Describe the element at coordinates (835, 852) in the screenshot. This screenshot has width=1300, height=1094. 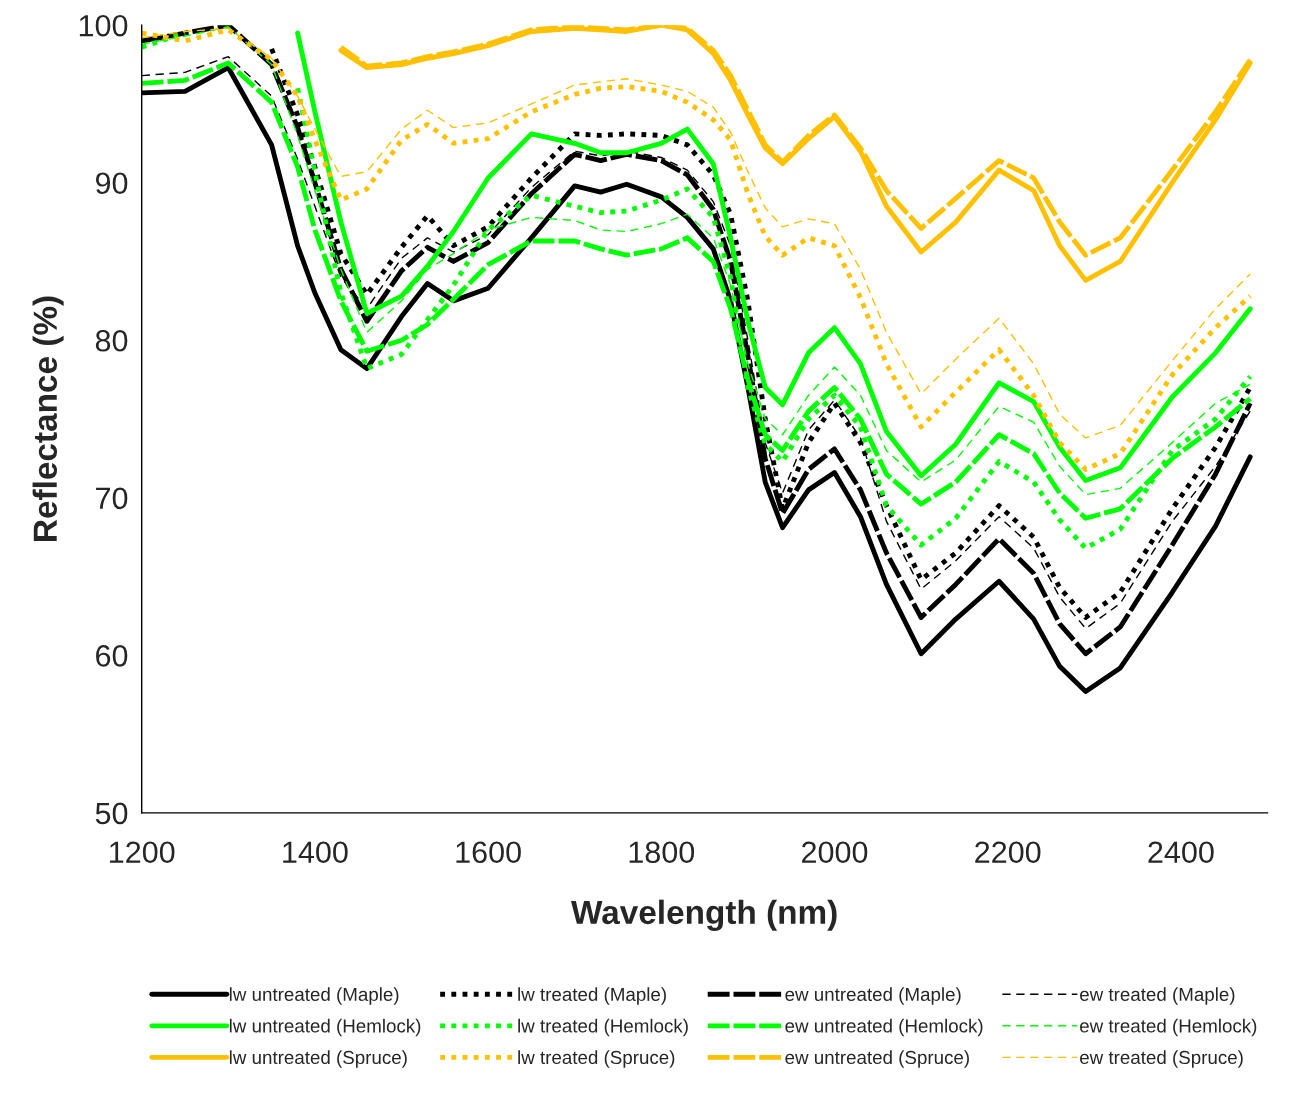
I see `x-tick-label: 2000` at that location.